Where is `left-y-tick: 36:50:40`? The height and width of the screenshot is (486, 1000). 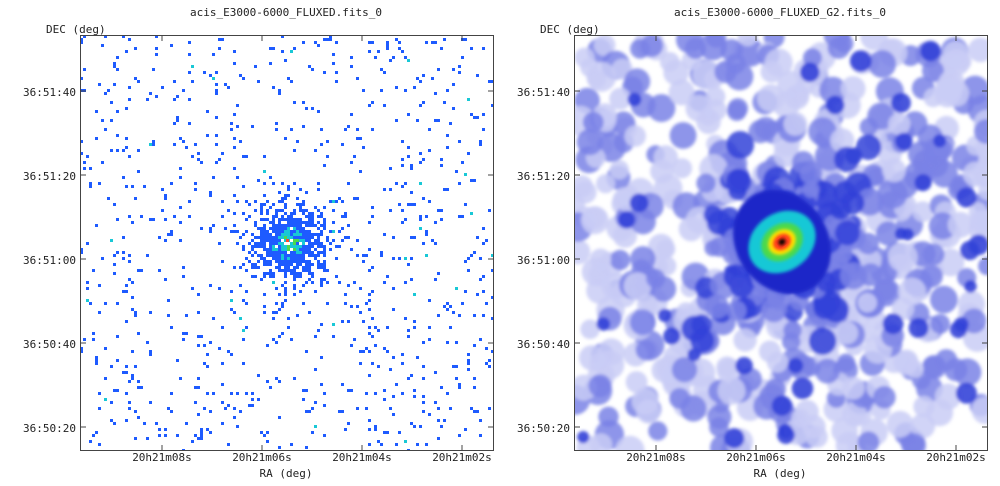 left-y-tick: 36:50:40 is located at coordinates (49, 344).